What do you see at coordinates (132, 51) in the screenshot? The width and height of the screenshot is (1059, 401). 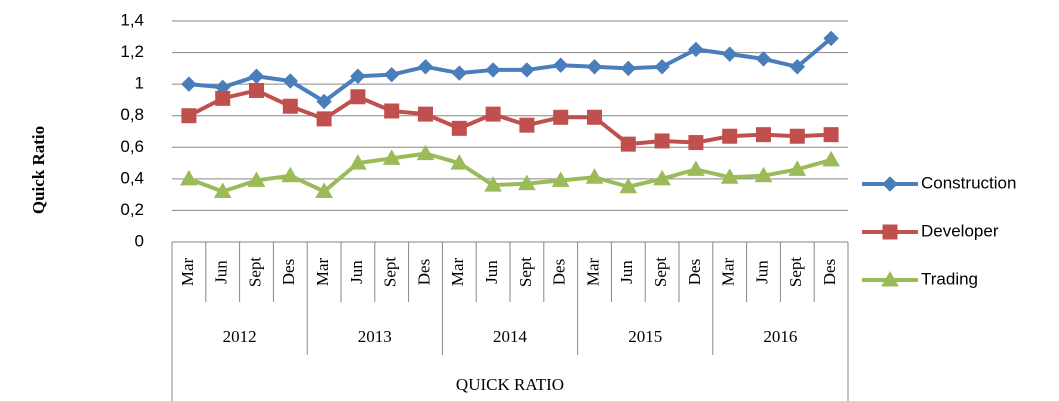 I see `y-tick-label: 1,2` at bounding box center [132, 51].